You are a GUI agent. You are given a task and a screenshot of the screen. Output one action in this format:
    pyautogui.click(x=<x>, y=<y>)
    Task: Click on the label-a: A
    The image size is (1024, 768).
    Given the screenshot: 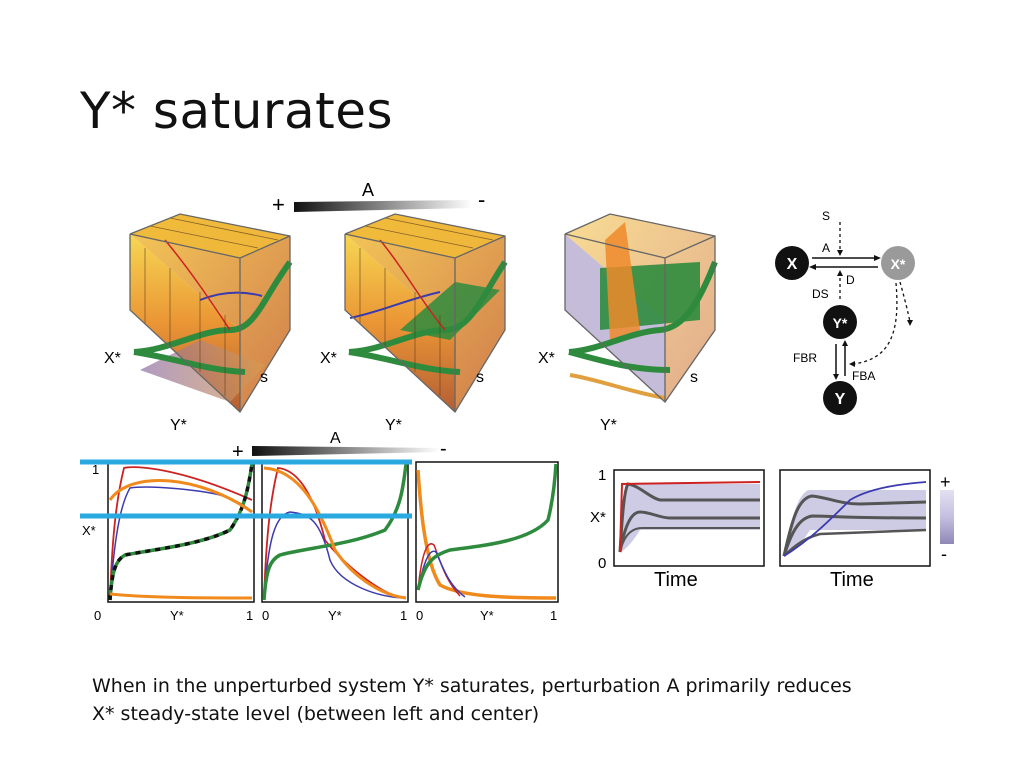 What is the action you would take?
    pyautogui.click(x=826, y=248)
    